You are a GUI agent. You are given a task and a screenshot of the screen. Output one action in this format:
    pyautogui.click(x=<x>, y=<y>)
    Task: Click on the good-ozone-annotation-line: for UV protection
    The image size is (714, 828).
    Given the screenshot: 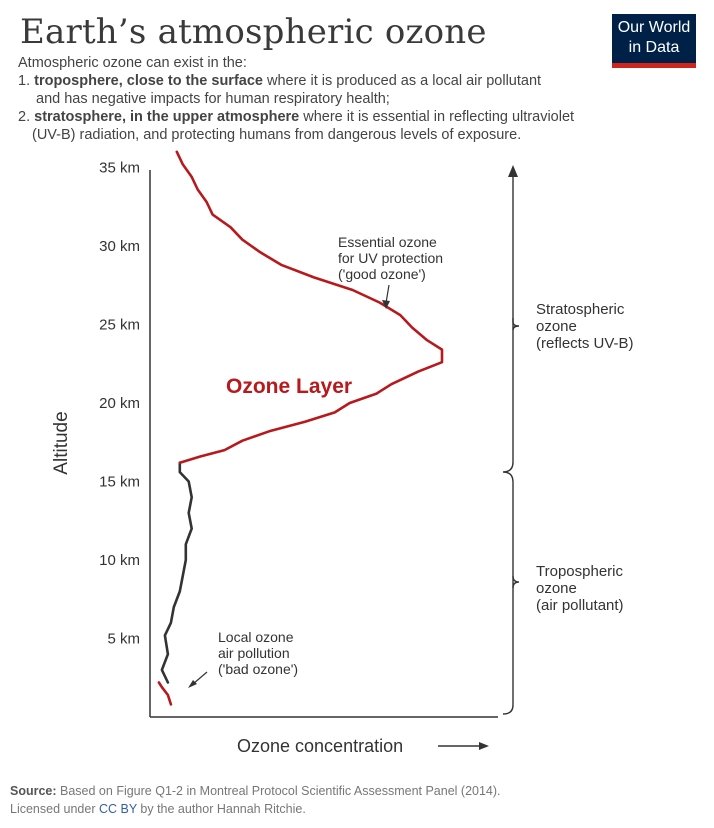 What is the action you would take?
    pyautogui.click(x=390, y=258)
    